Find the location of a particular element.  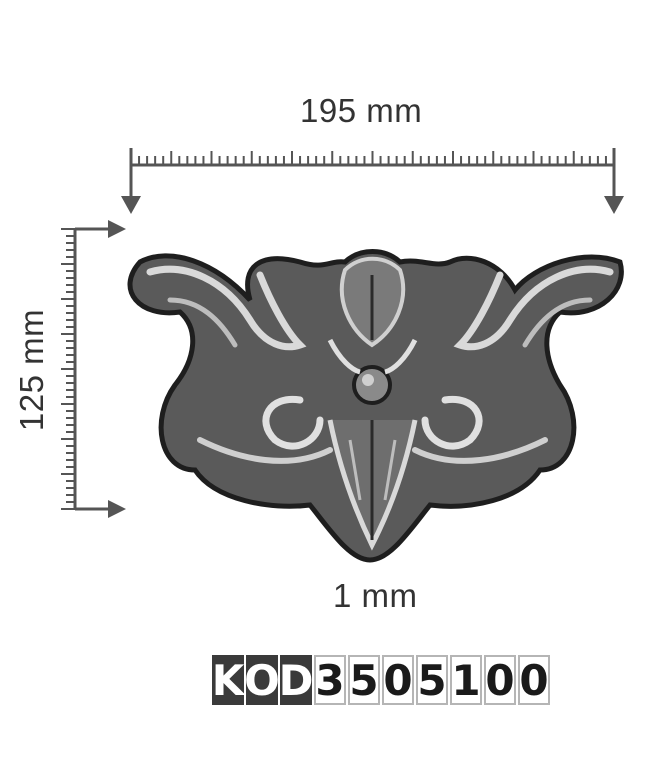

height-ruler is located at coordinates (69, 369).